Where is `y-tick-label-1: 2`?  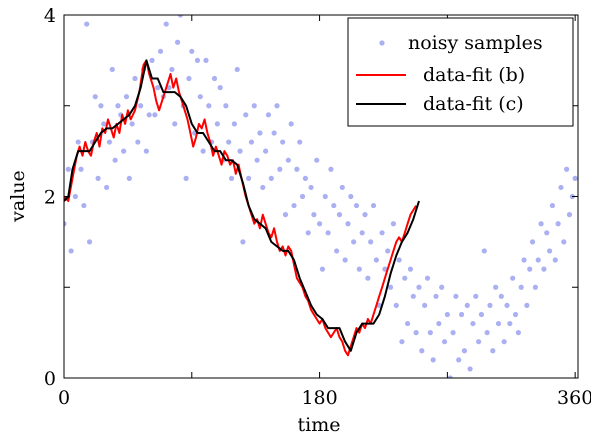
y-tick-label-1: 2 is located at coordinates (50, 198).